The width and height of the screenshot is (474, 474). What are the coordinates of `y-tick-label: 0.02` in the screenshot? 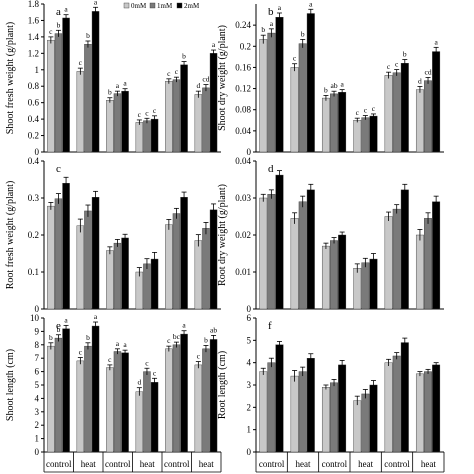 It's located at (243, 235).